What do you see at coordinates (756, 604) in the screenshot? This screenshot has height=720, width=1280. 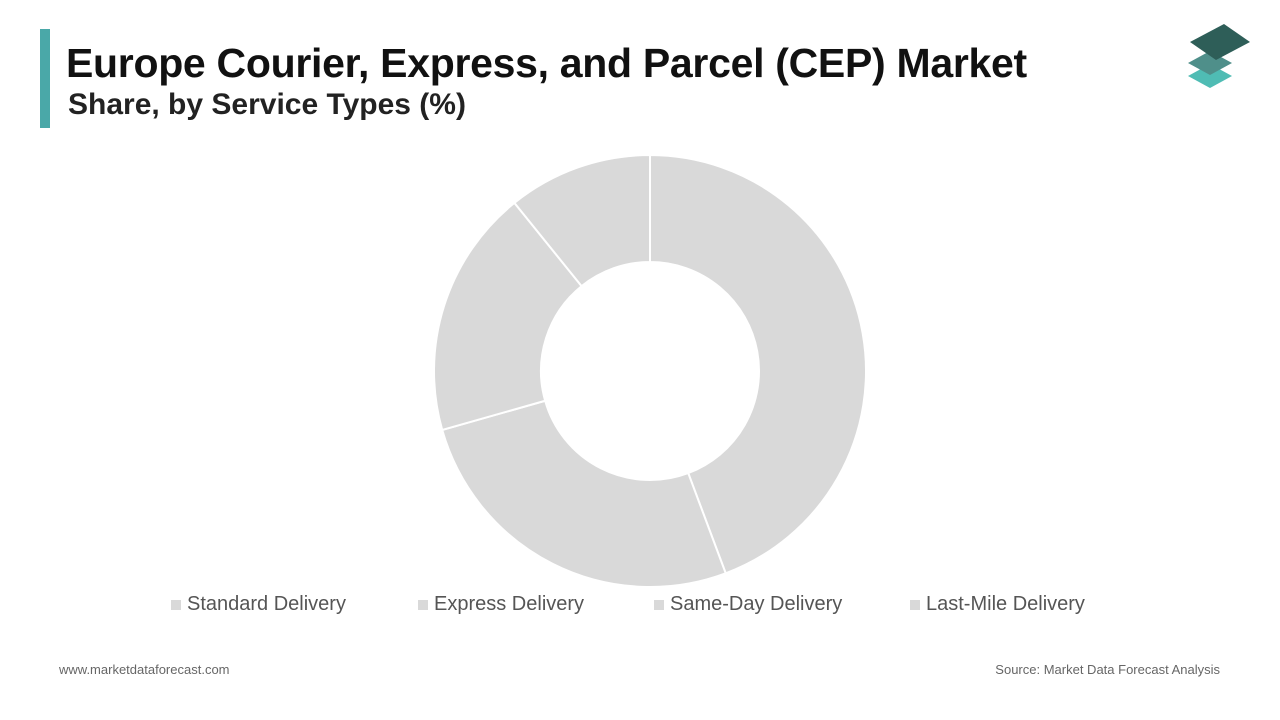 I see `legend-label: Same-Day Delivery` at bounding box center [756, 604].